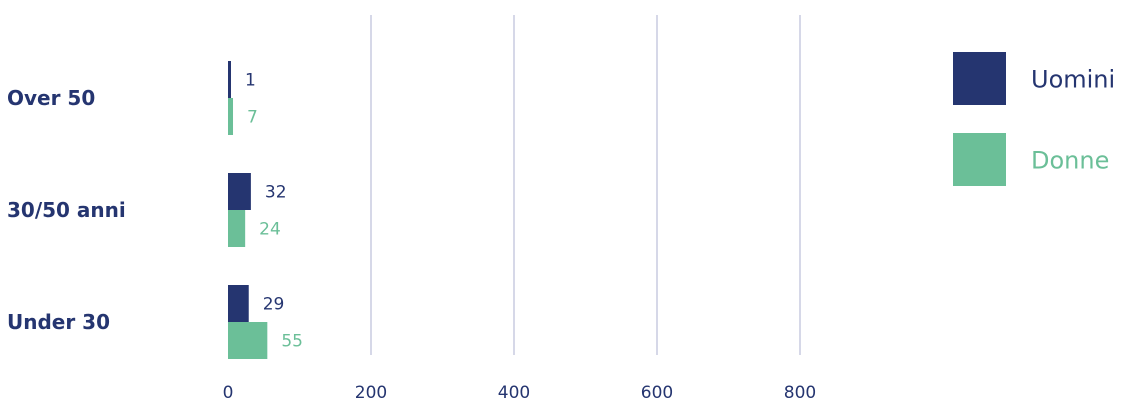 This screenshot has width=1133, height=403. Describe the element at coordinates (514, 393) in the screenshot. I see `x-tick-label: 400` at that location.